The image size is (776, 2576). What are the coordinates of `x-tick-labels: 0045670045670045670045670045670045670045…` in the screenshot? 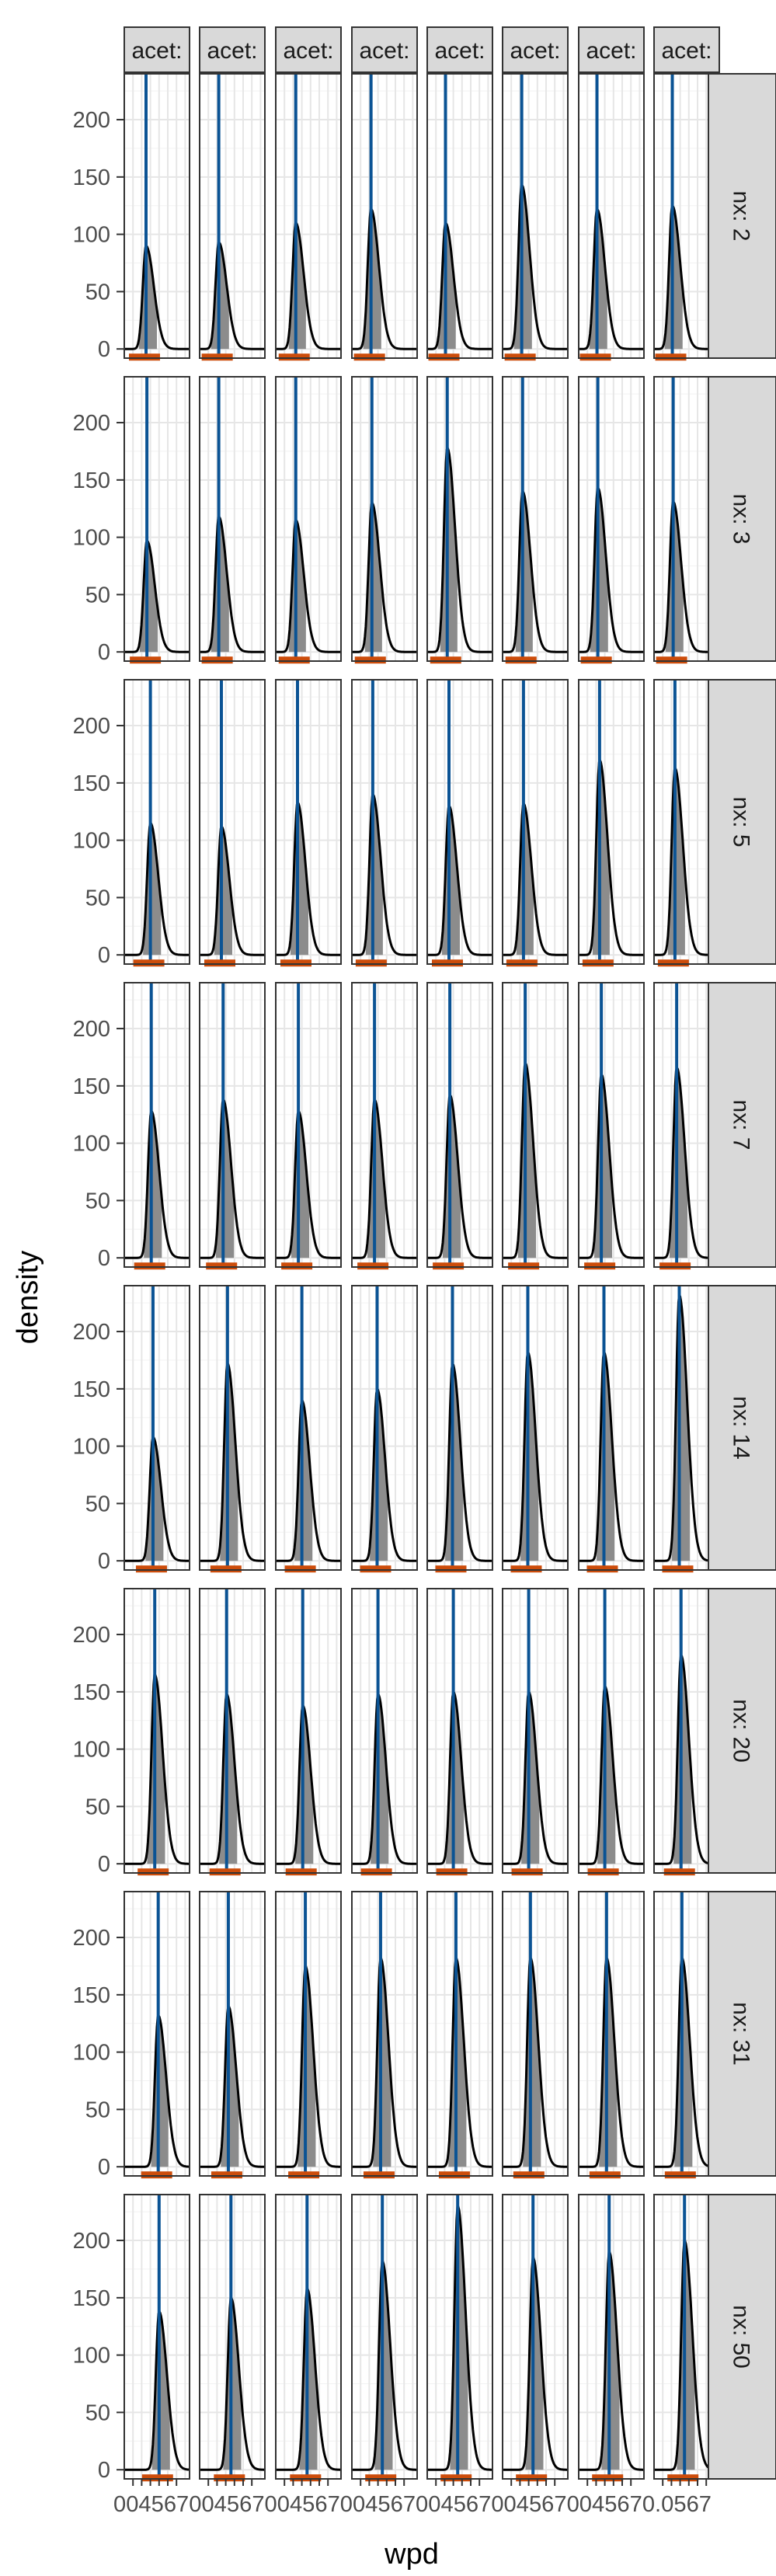 It's located at (413, 2504).